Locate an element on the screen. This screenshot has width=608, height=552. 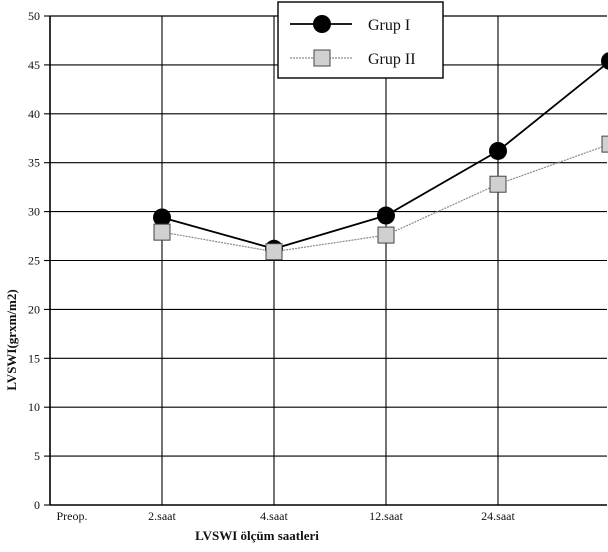
x-tick-label: Preop. is located at coordinates (72, 516).